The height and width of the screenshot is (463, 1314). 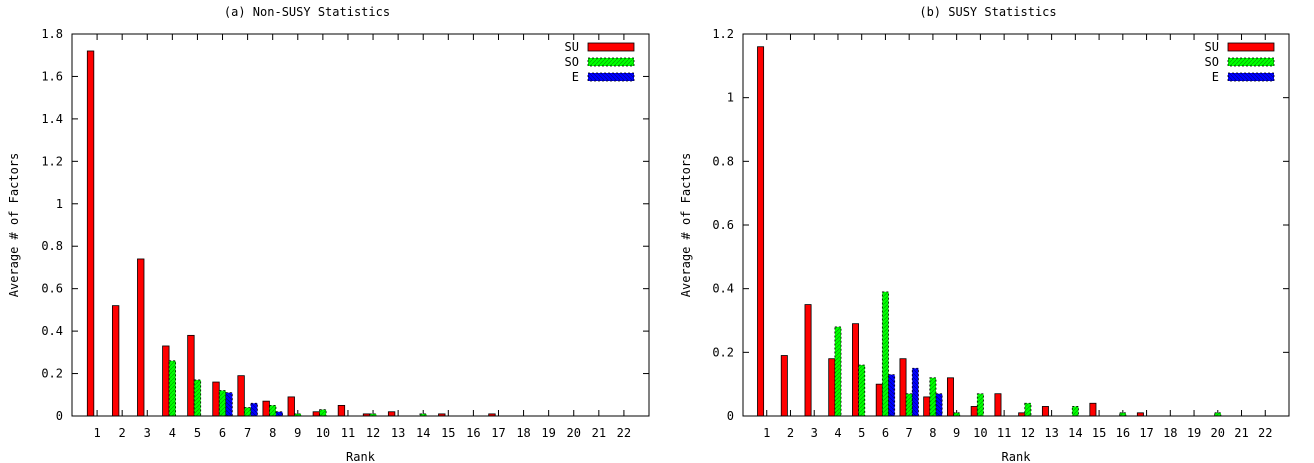 I want to click on x-tick-label: 17, so click(x=498, y=433).